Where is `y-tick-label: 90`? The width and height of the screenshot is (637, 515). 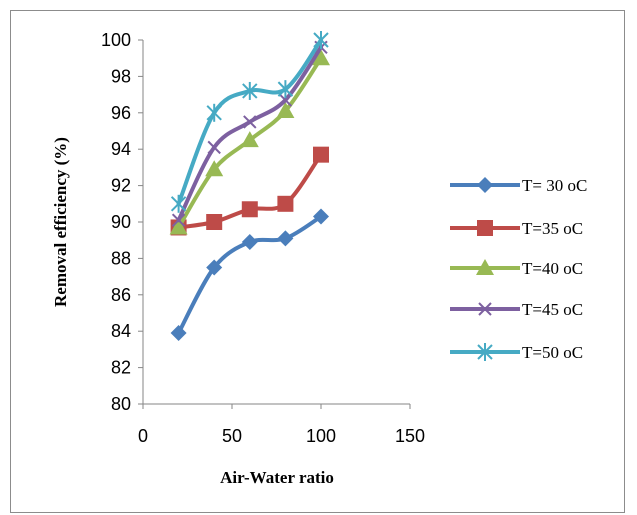
y-tick-label: 90 is located at coordinates (121, 222).